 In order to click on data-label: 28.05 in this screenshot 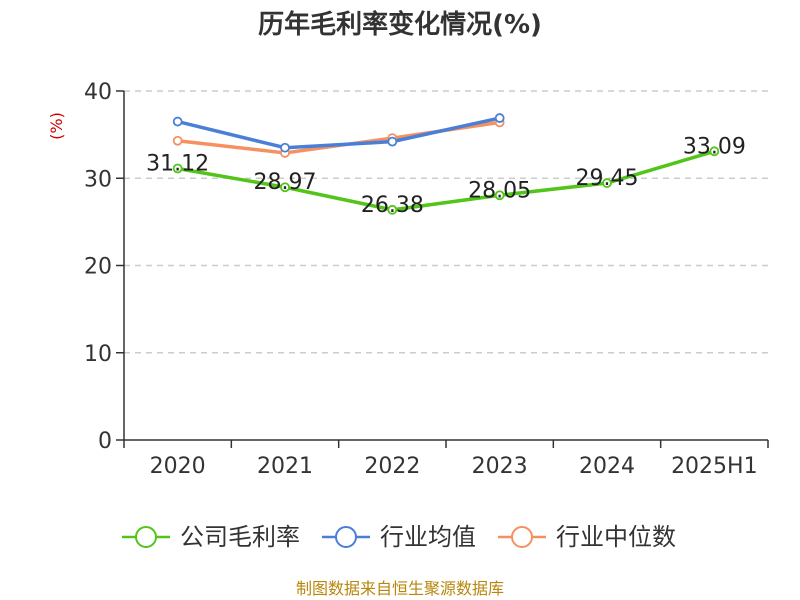, I will do `click(499, 190)`.